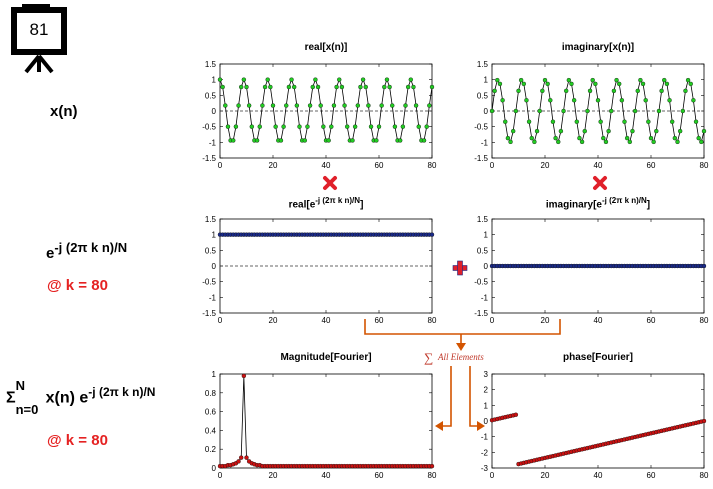 The image size is (713, 489). Describe the element at coordinates (460, 268) in the screenshot. I see `plus-icon` at that location.